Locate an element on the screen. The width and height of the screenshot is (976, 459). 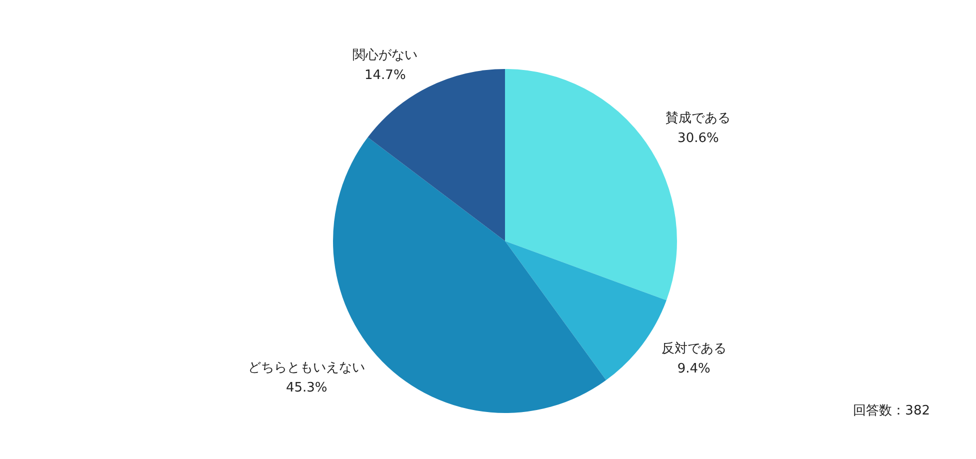
slice-label: 賛成である is located at coordinates (698, 118).